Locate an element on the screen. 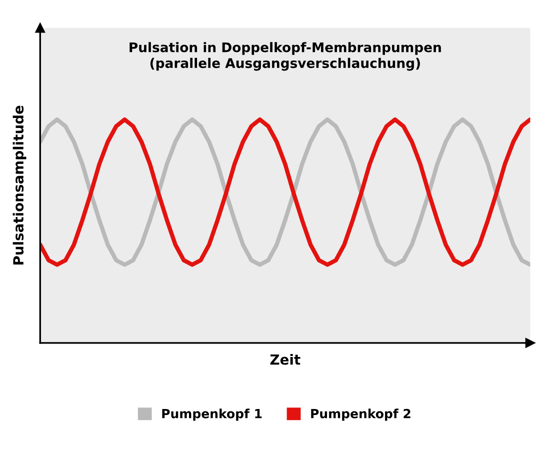  y-axis-title: Pulsationsamplitude is located at coordinates (19, 185).